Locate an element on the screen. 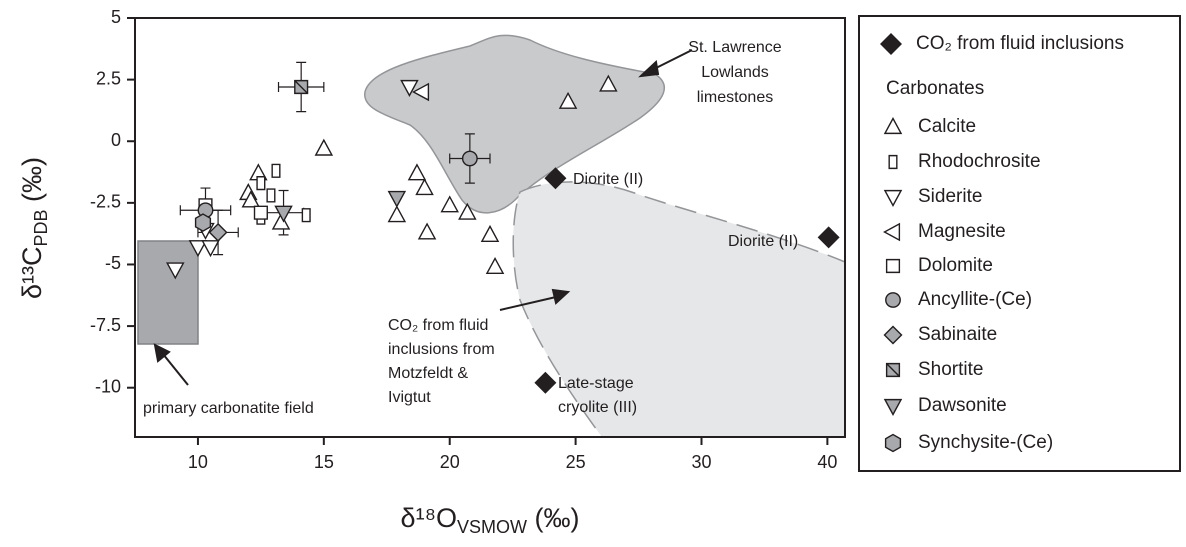  y-axis-label-part: δ¹³C is located at coordinates (32, 272).